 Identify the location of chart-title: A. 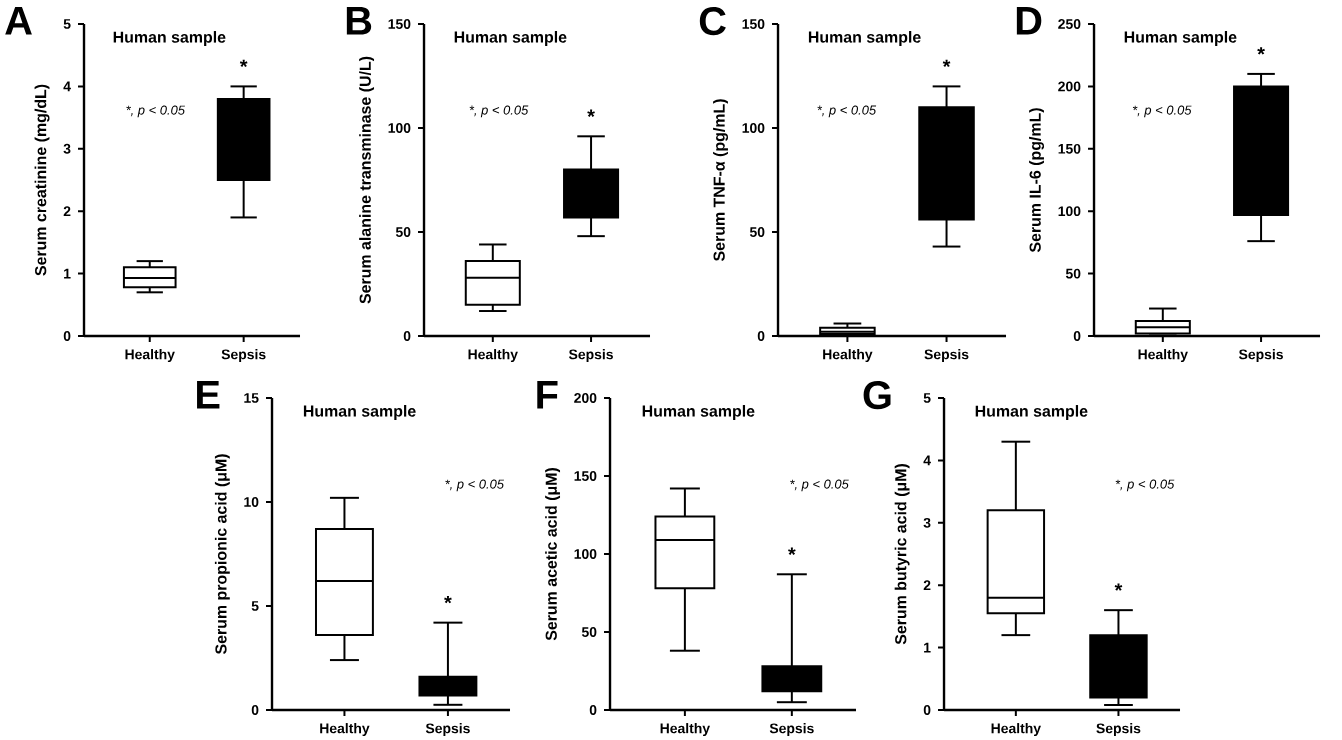
(18, 21).